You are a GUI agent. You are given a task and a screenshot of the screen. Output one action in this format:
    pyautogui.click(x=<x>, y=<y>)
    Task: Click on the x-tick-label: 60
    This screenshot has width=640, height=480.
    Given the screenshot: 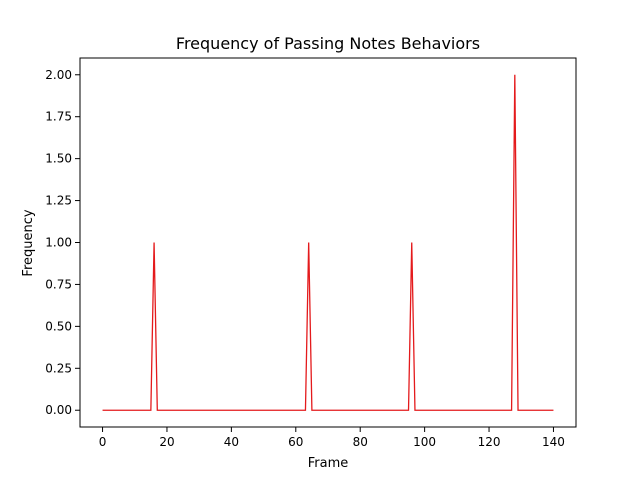 What is the action you would take?
    pyautogui.click(x=295, y=442)
    